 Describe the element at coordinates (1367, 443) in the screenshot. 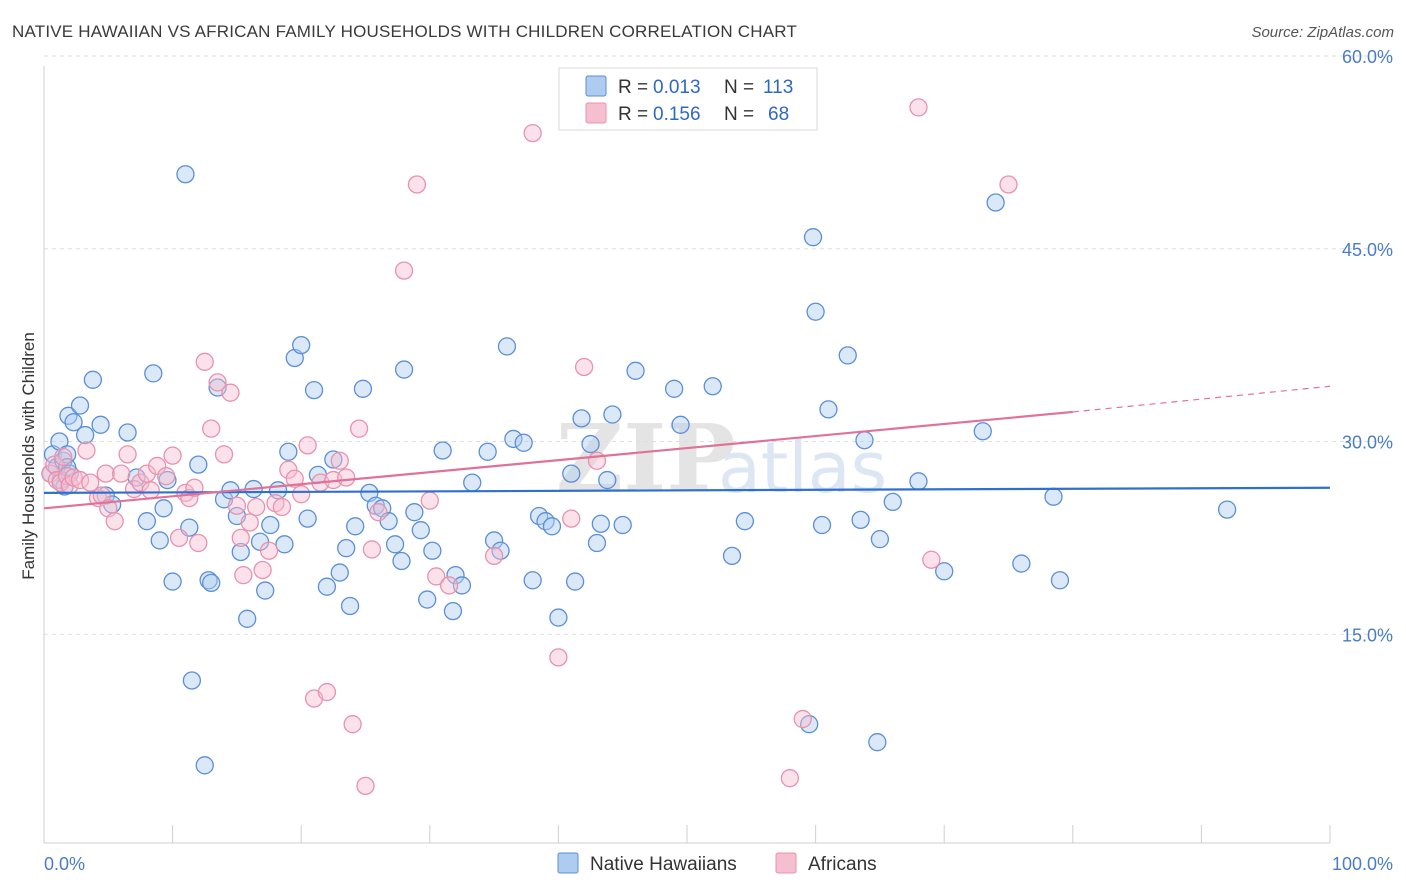

I see `y-tick-label: 30.0%` at that location.